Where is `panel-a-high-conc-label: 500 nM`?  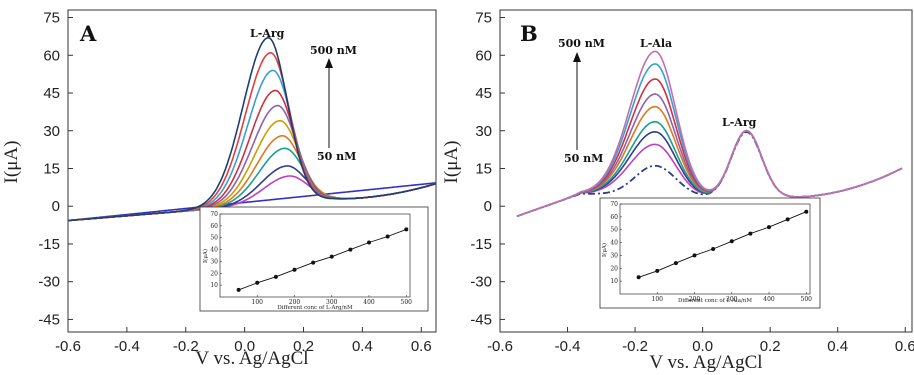 panel-a-high-conc-label: 500 nM is located at coordinates (333, 50).